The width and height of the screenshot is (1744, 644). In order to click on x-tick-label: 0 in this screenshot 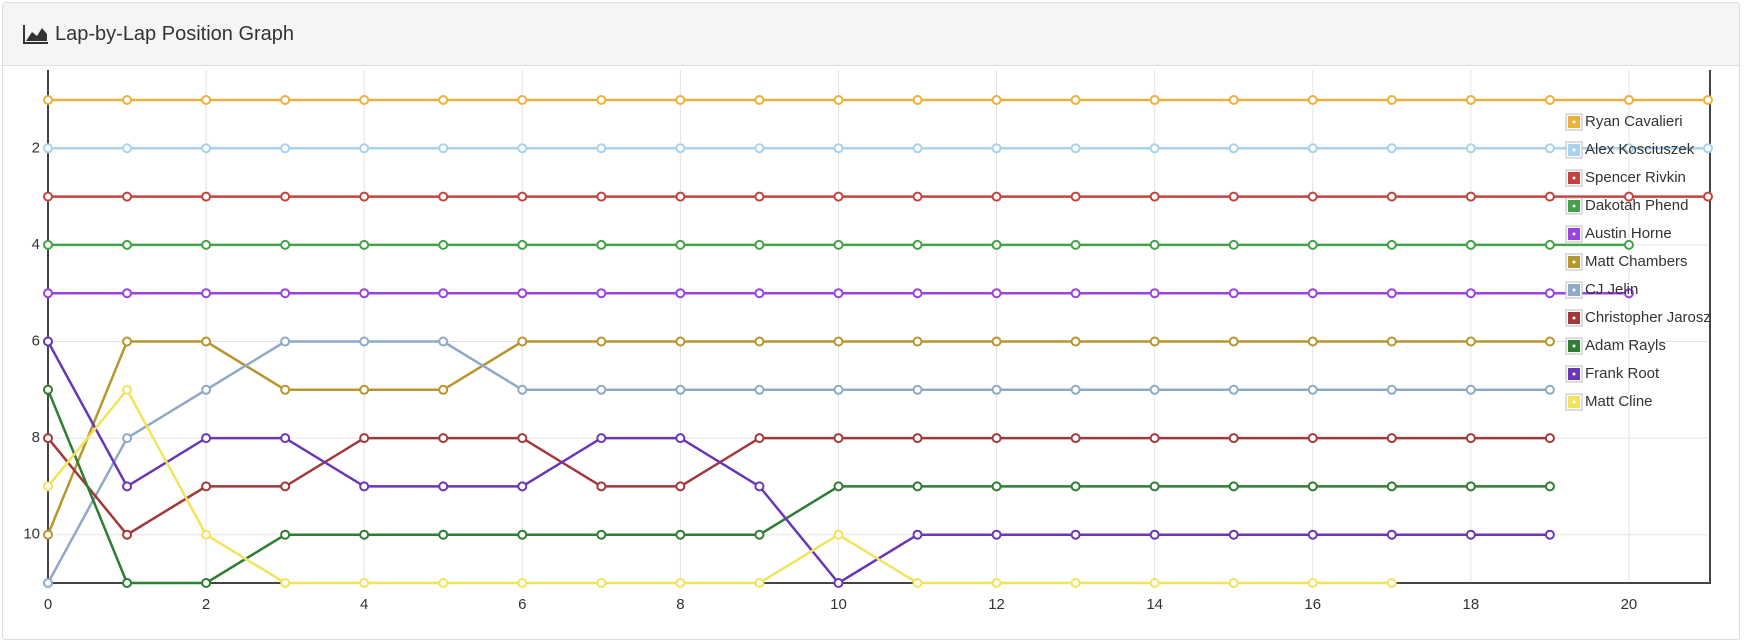, I will do `click(48, 604)`.